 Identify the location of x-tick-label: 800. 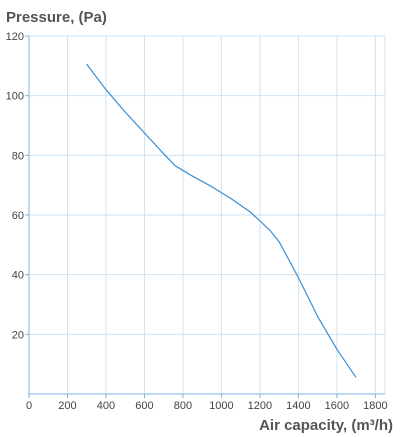
(183, 406).